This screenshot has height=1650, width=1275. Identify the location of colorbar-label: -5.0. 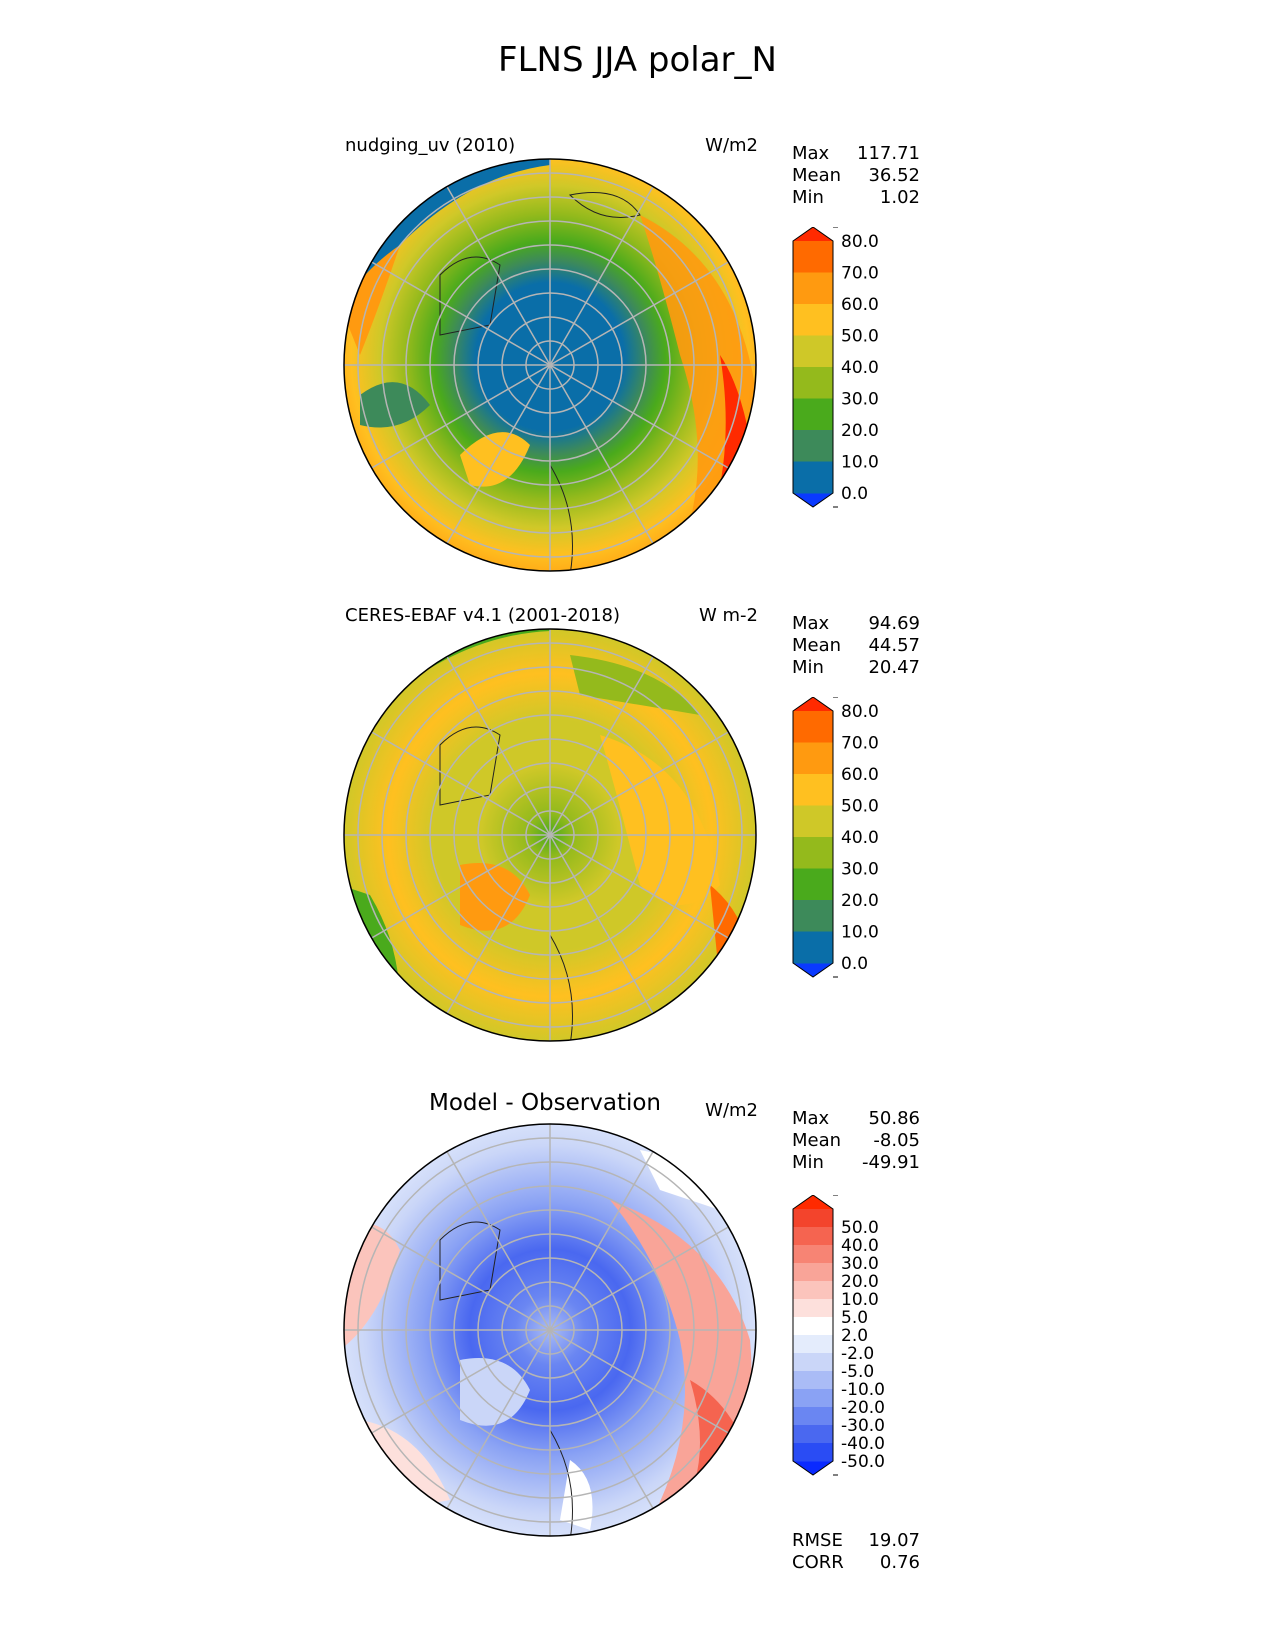
(857, 1372).